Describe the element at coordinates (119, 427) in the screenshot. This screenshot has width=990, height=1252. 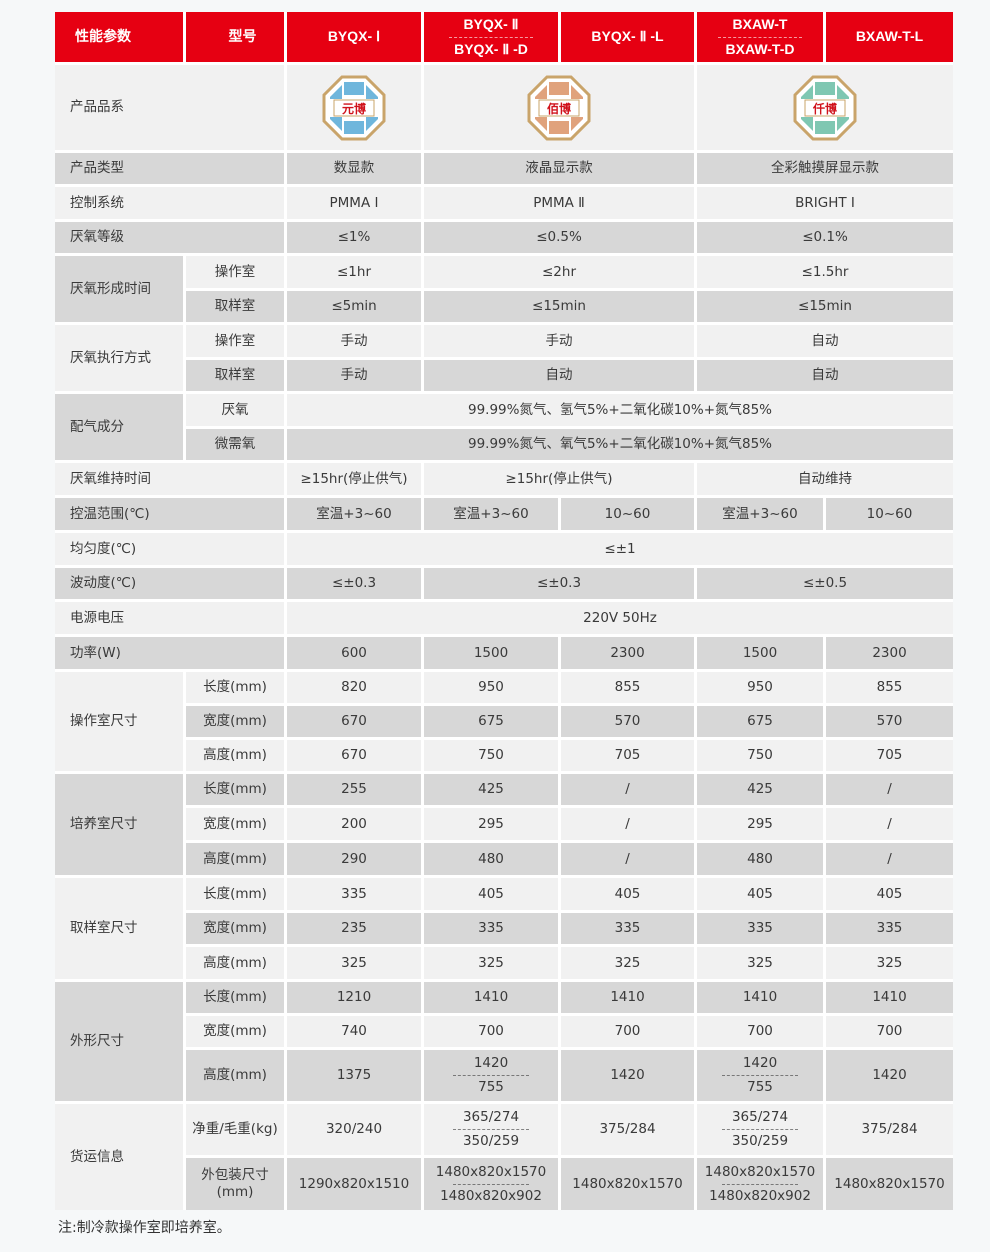
I see `group-label: 配气成分` at that location.